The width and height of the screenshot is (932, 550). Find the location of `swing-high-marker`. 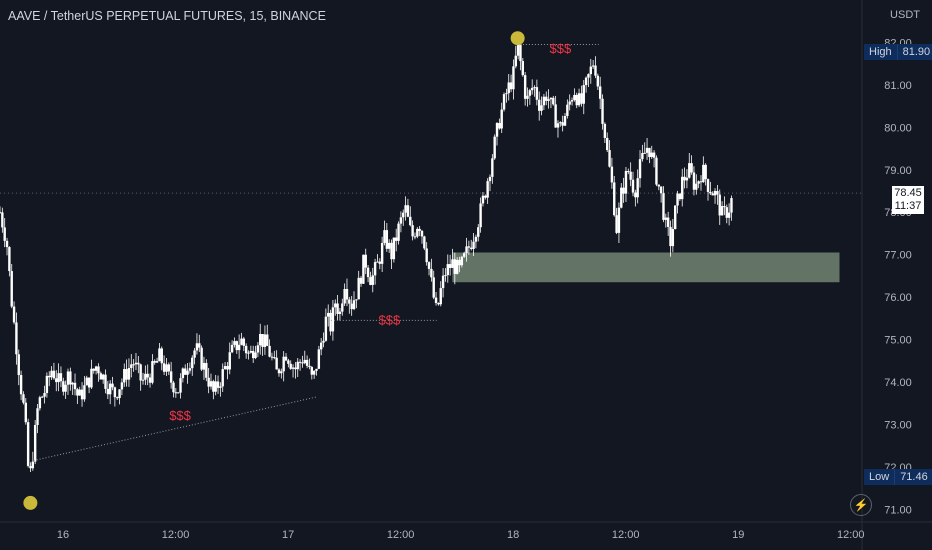

swing-high-marker is located at coordinates (517, 38).